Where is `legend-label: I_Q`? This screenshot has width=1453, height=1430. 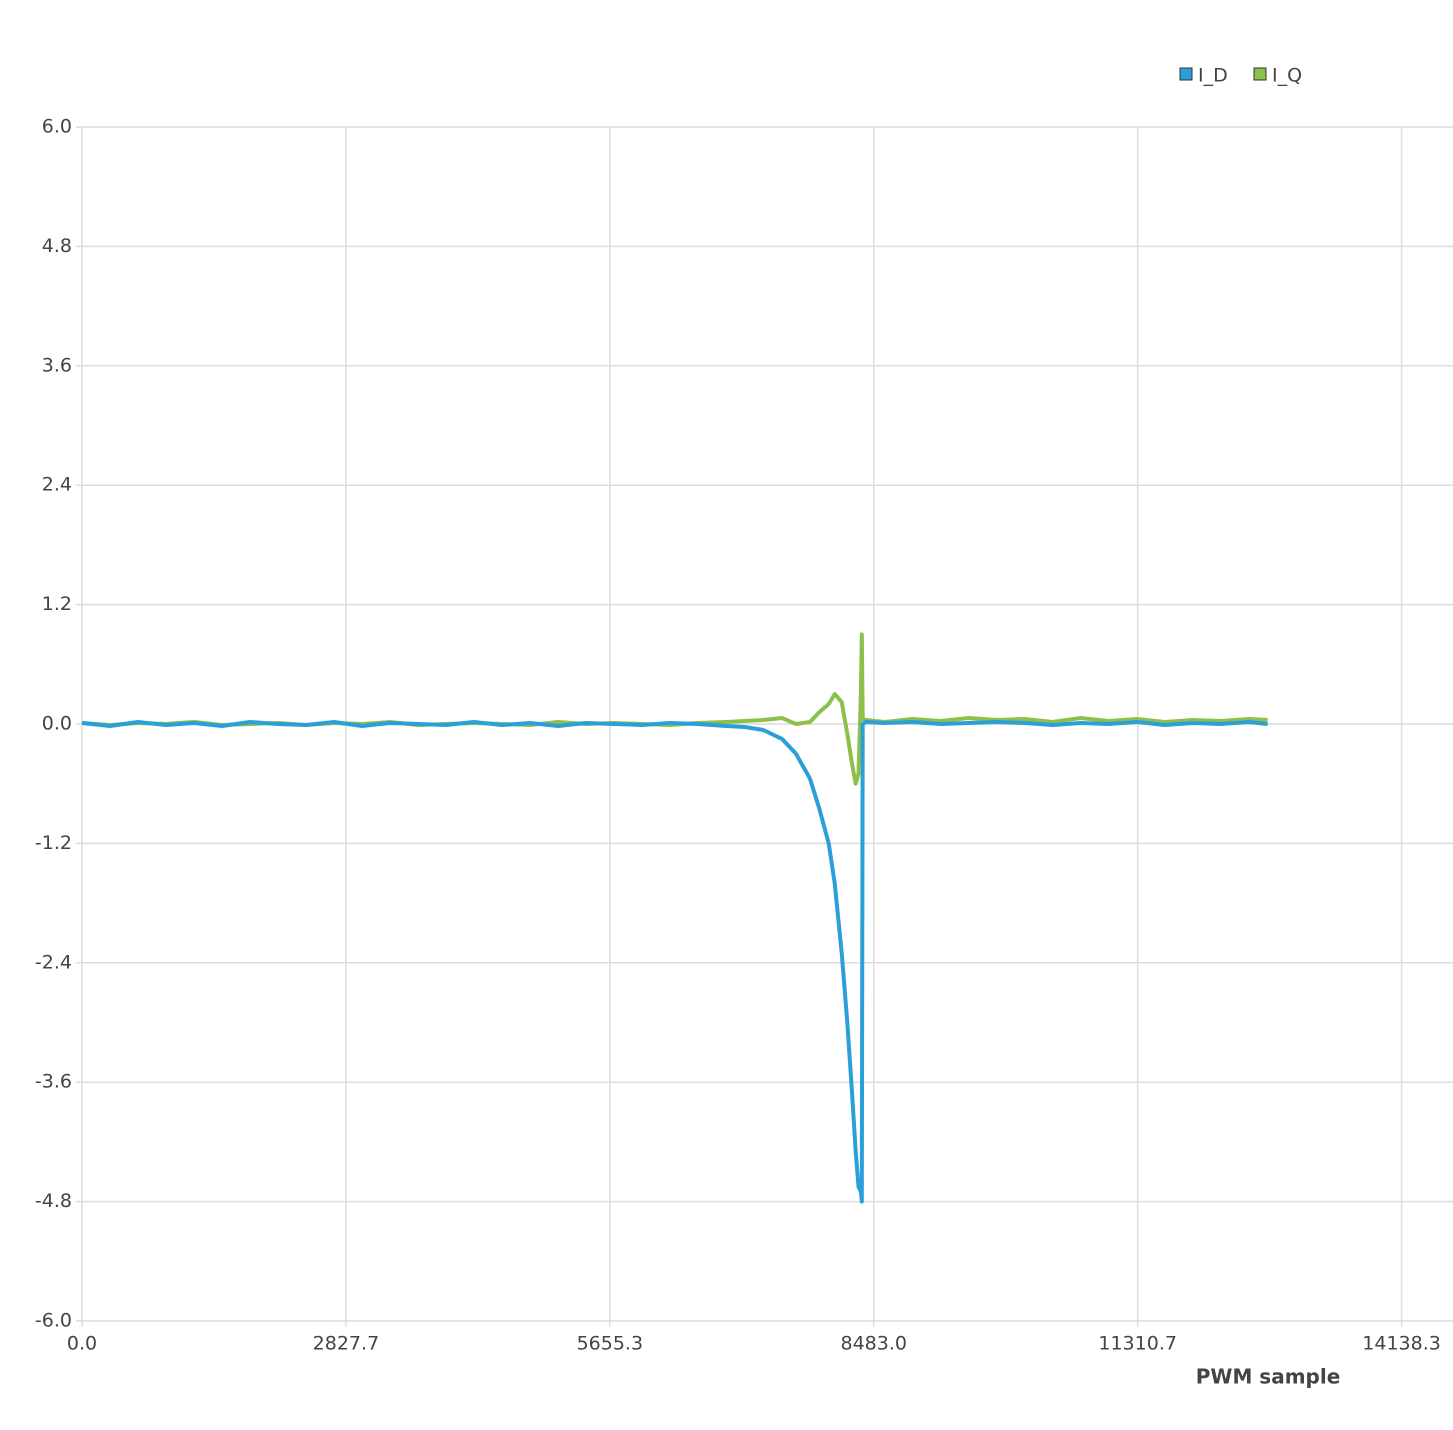
legend-label: I_Q is located at coordinates (1287, 76).